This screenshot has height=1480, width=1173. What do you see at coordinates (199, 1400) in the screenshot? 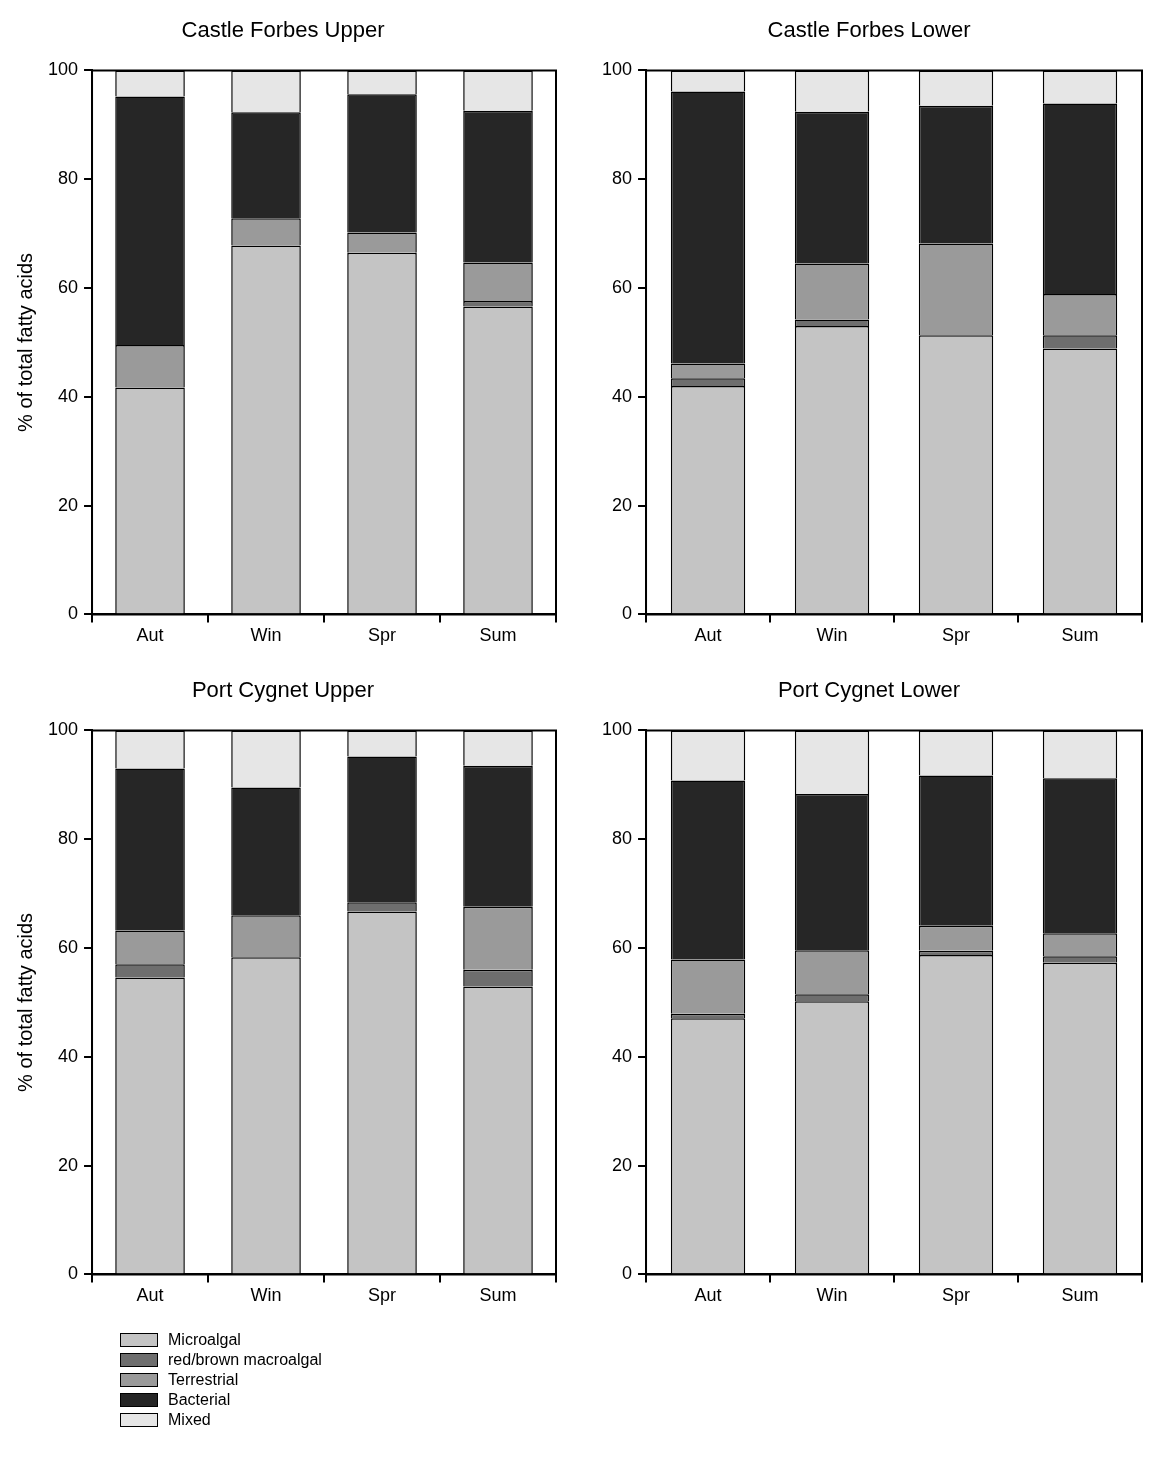
I see `legend-label: Bacterial` at bounding box center [199, 1400].